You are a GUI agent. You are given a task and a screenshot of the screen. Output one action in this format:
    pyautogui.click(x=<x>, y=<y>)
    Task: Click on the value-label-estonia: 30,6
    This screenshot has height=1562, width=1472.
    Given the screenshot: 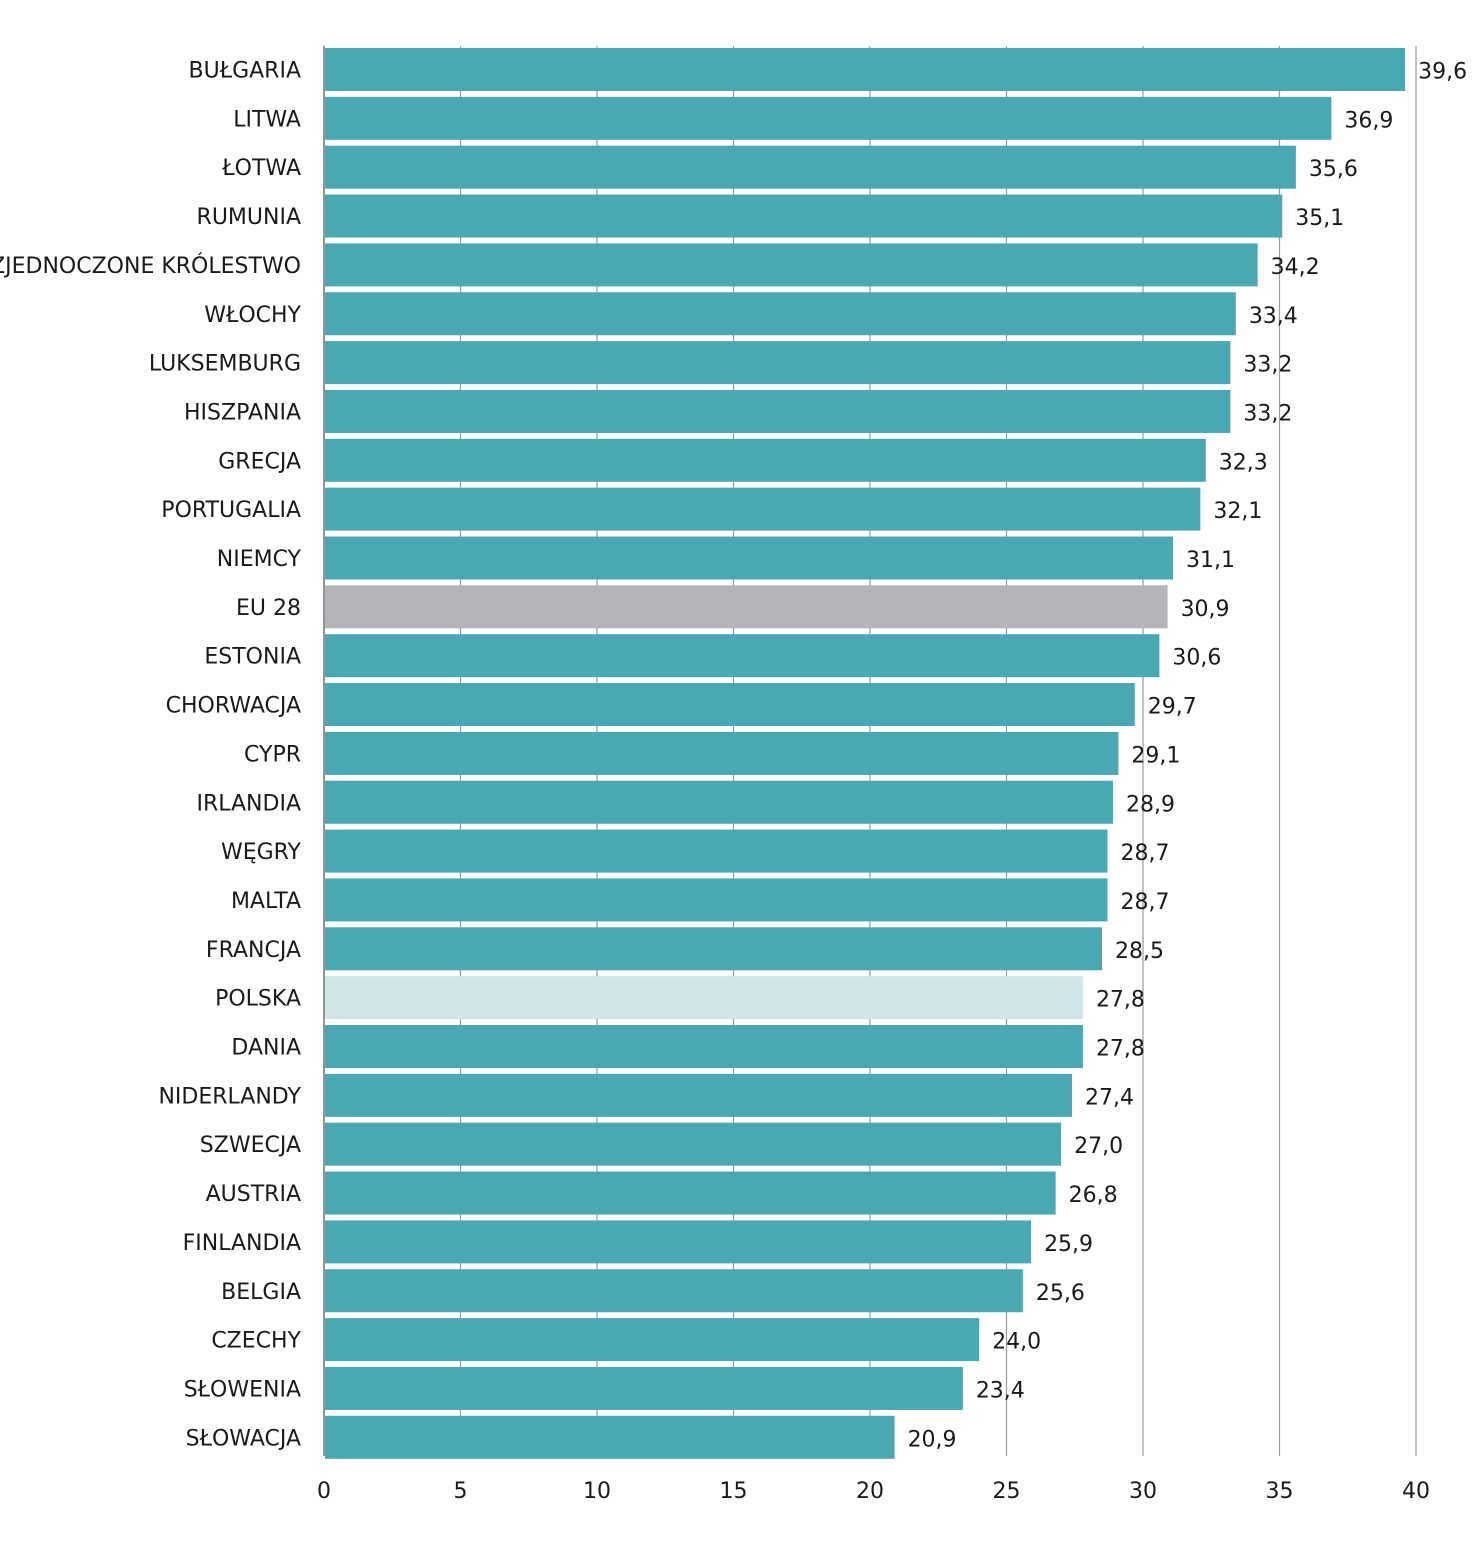 What is the action you would take?
    pyautogui.click(x=1196, y=658)
    